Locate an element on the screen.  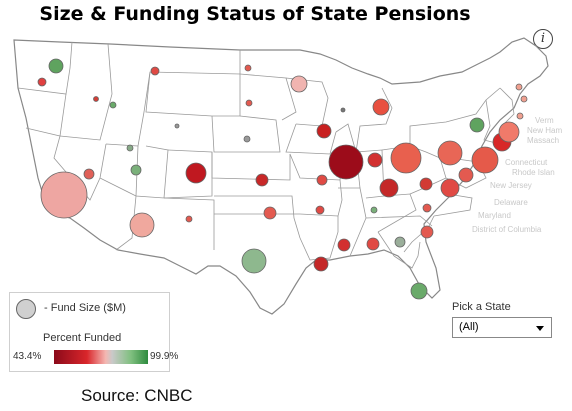
source-caption: Source: CNBC is located at coordinates (137, 395).